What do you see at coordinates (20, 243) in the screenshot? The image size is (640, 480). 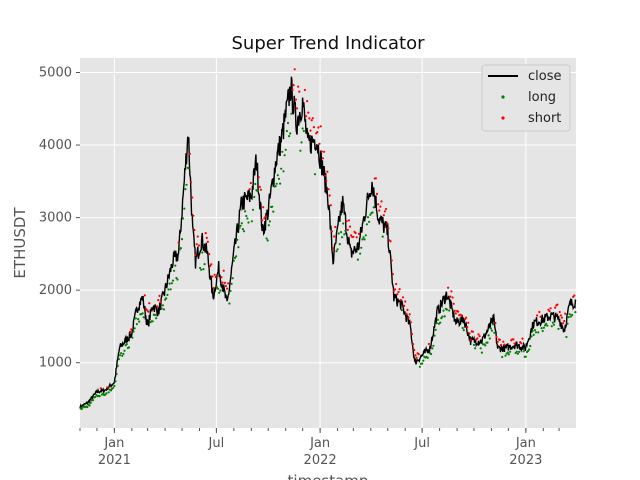 I see `y-axis-title: ETHUSDT` at bounding box center [20, 243].